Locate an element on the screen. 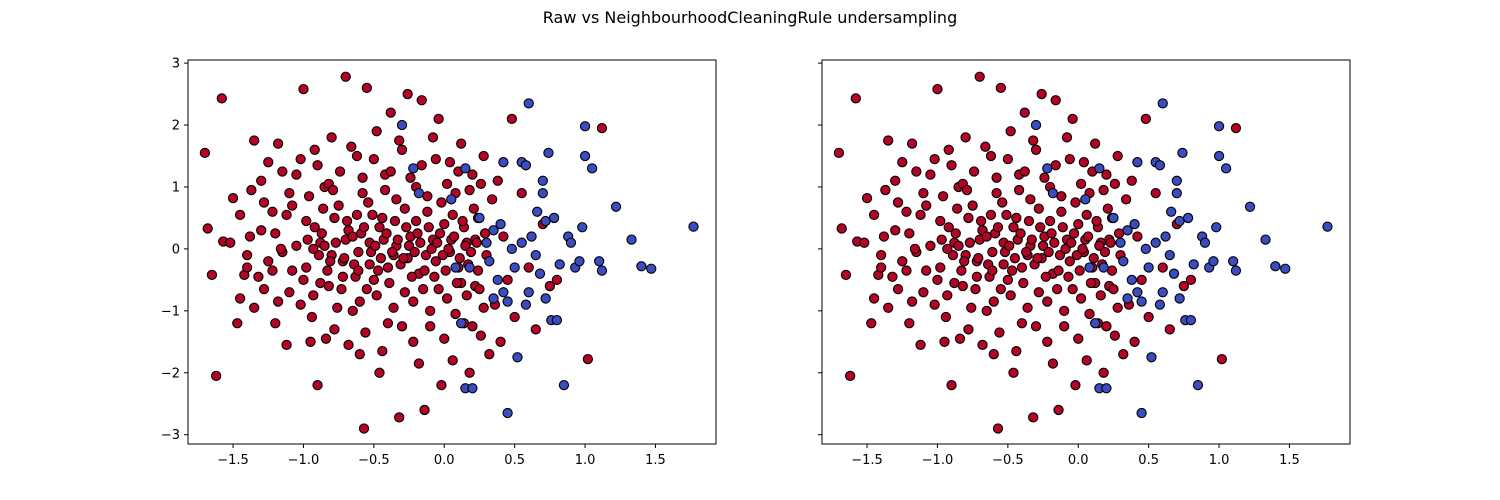 This screenshot has height=500, width=1500. x-tick-label: 1.5 is located at coordinates (1289, 460).